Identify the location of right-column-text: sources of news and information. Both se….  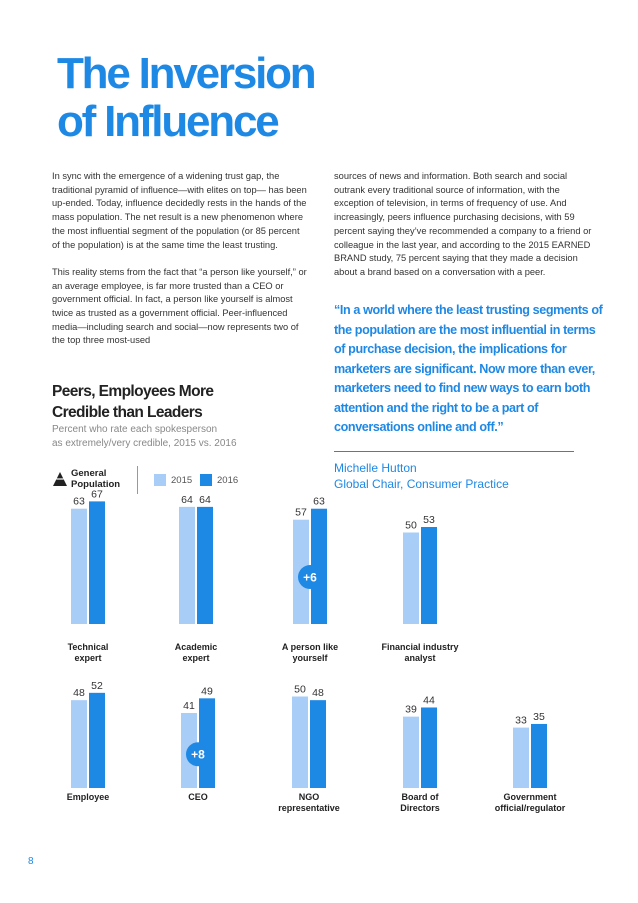
(464, 231).